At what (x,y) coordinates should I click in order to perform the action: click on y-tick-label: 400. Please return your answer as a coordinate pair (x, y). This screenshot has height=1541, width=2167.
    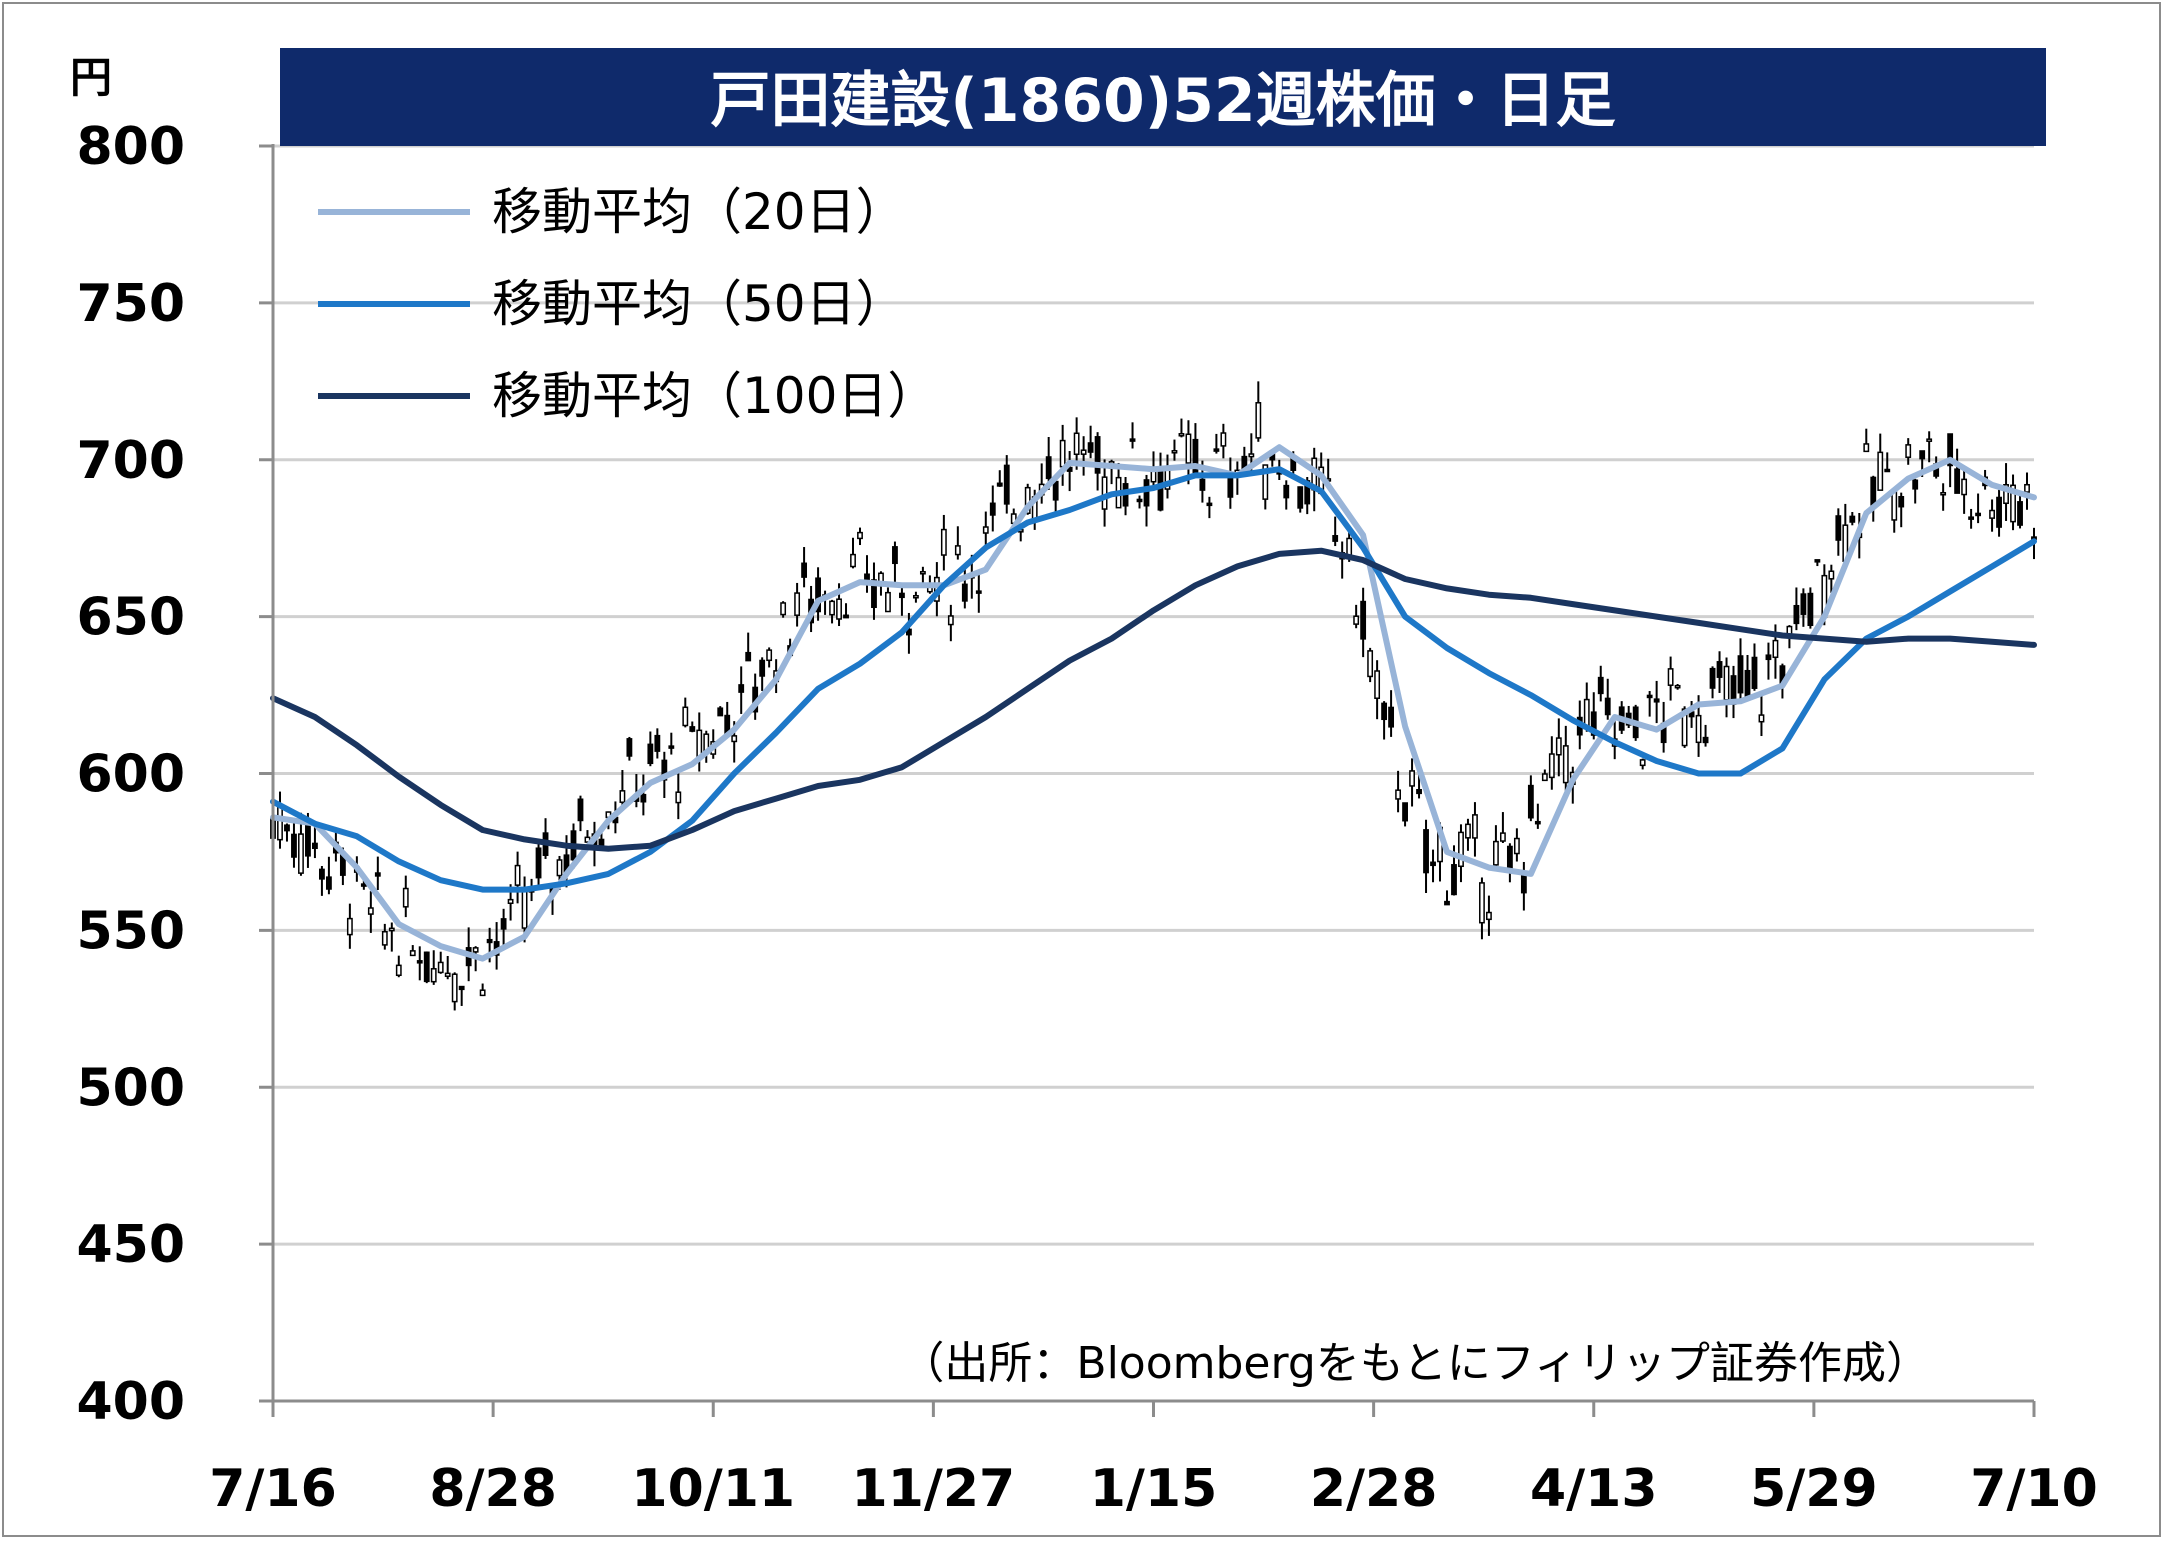
    Looking at the image, I should click on (130, 1402).